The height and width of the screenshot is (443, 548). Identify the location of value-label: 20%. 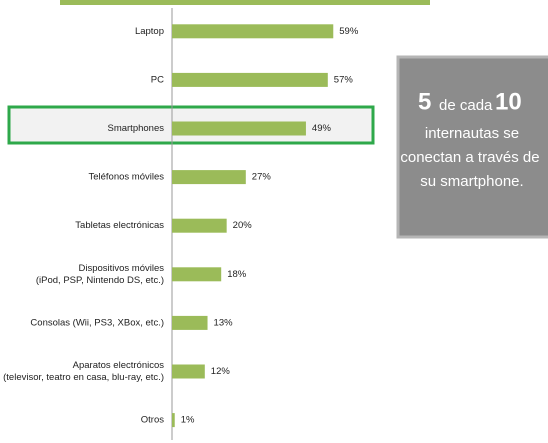
(243, 225).